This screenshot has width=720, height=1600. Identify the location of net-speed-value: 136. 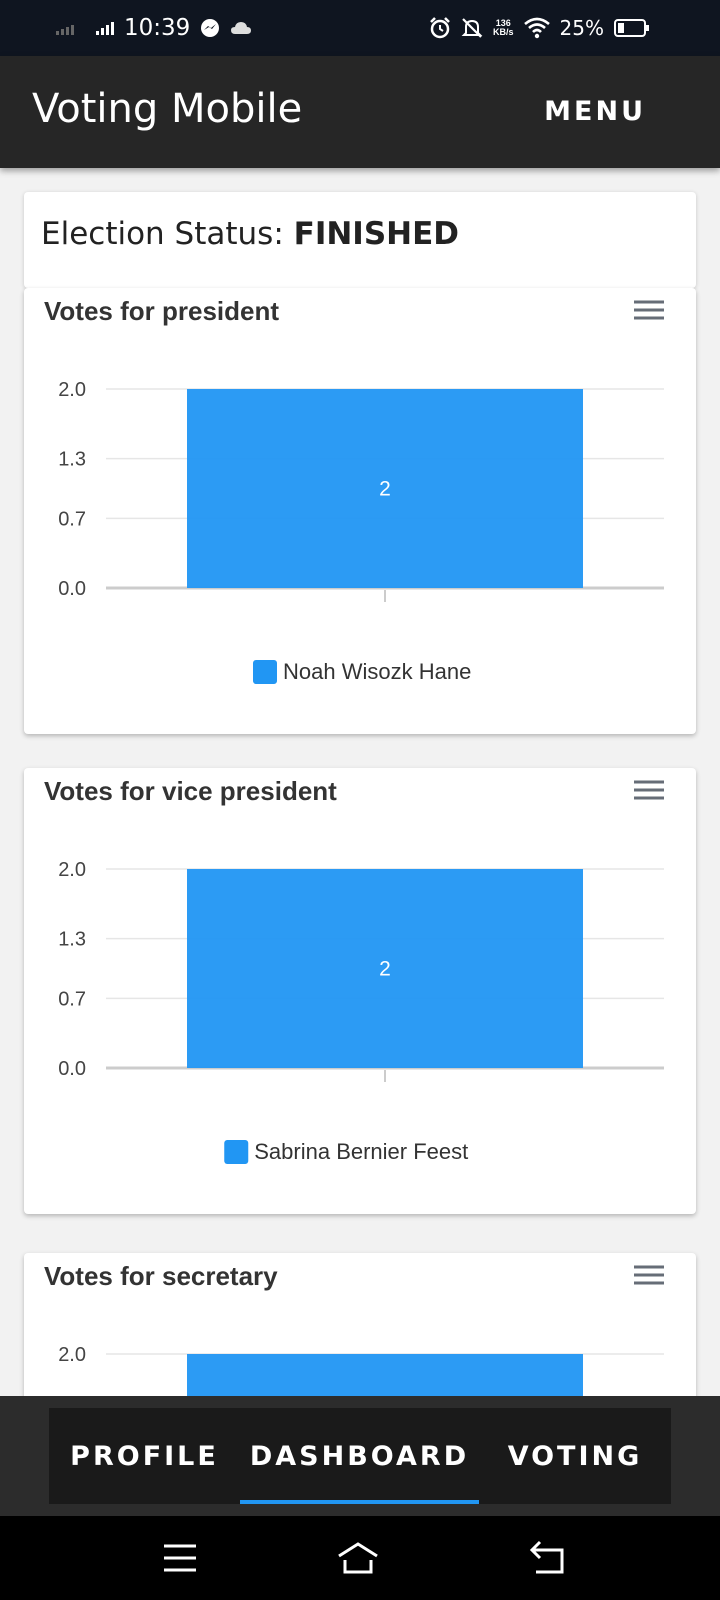
(503, 23).